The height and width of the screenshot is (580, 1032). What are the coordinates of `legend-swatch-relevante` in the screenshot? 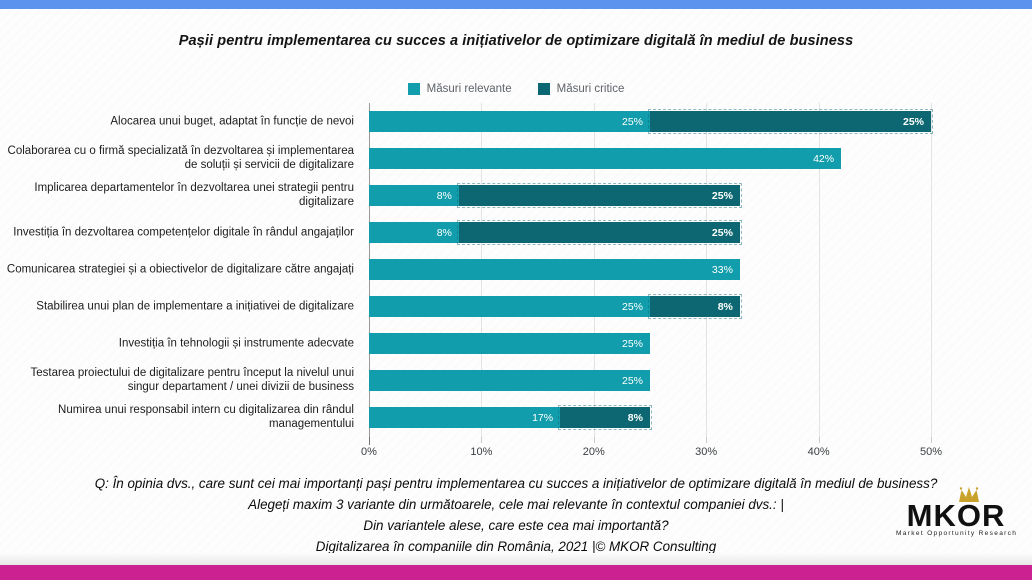 It's located at (413, 89).